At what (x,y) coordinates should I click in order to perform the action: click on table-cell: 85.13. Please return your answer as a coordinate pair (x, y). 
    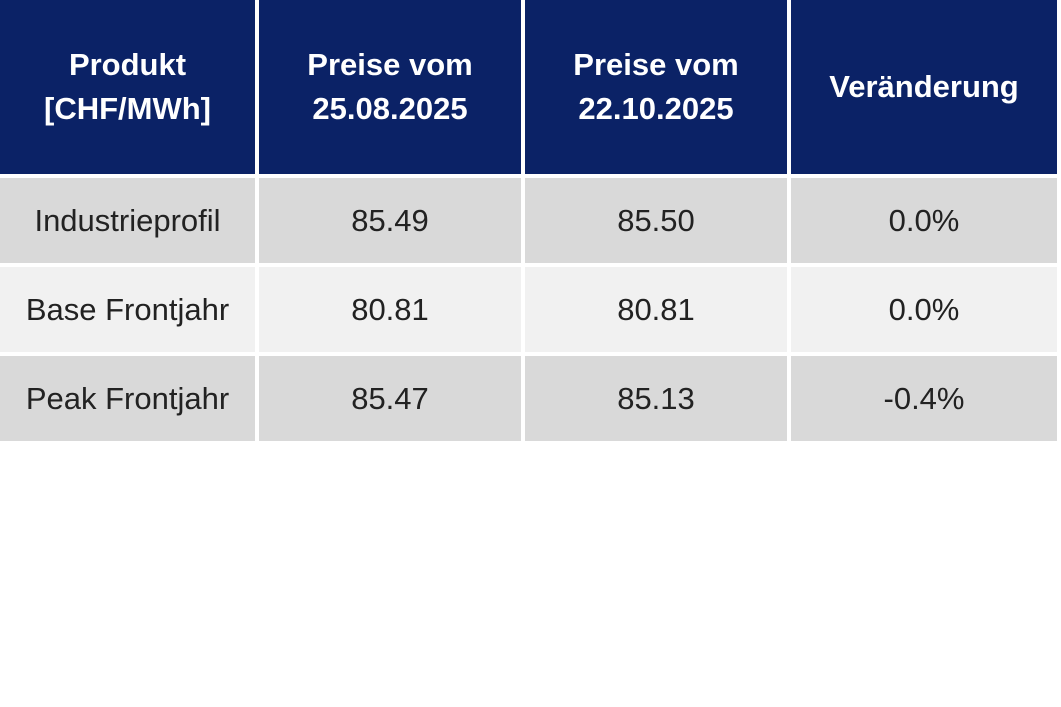
    Looking at the image, I should click on (656, 398).